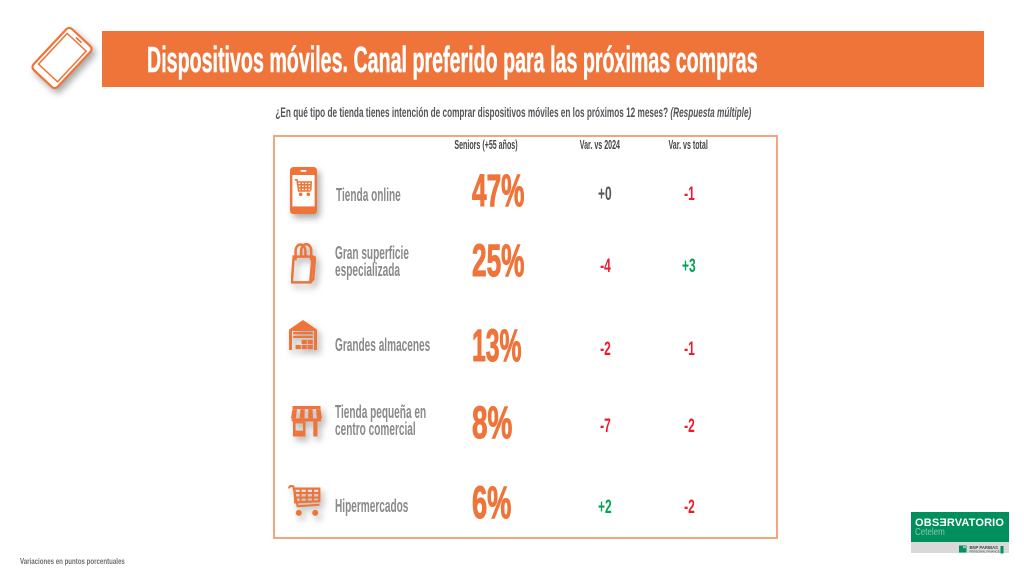  Describe the element at coordinates (985, 551) in the screenshot. I see `svg-text: PERSONAL FINANCE` at that location.